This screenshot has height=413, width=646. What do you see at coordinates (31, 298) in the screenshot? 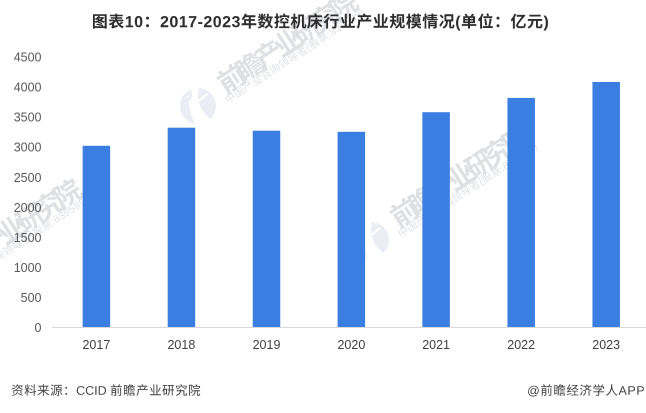
I see `svg-text: 500` at bounding box center [31, 298].